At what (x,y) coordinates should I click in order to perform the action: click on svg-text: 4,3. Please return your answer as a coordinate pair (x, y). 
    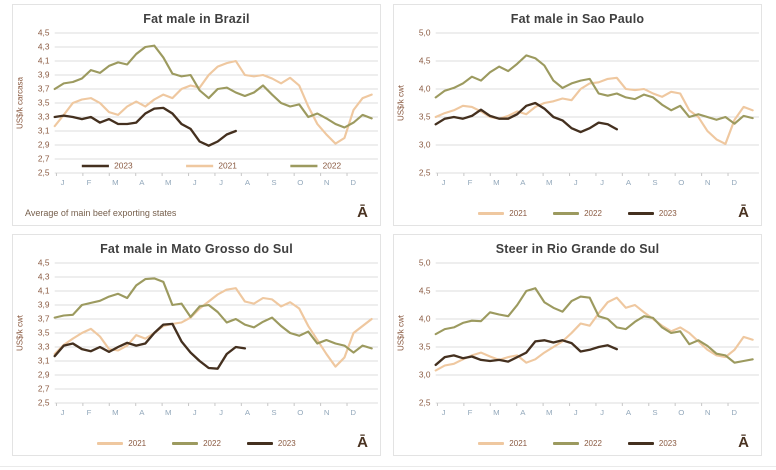
    Looking at the image, I should click on (44, 47).